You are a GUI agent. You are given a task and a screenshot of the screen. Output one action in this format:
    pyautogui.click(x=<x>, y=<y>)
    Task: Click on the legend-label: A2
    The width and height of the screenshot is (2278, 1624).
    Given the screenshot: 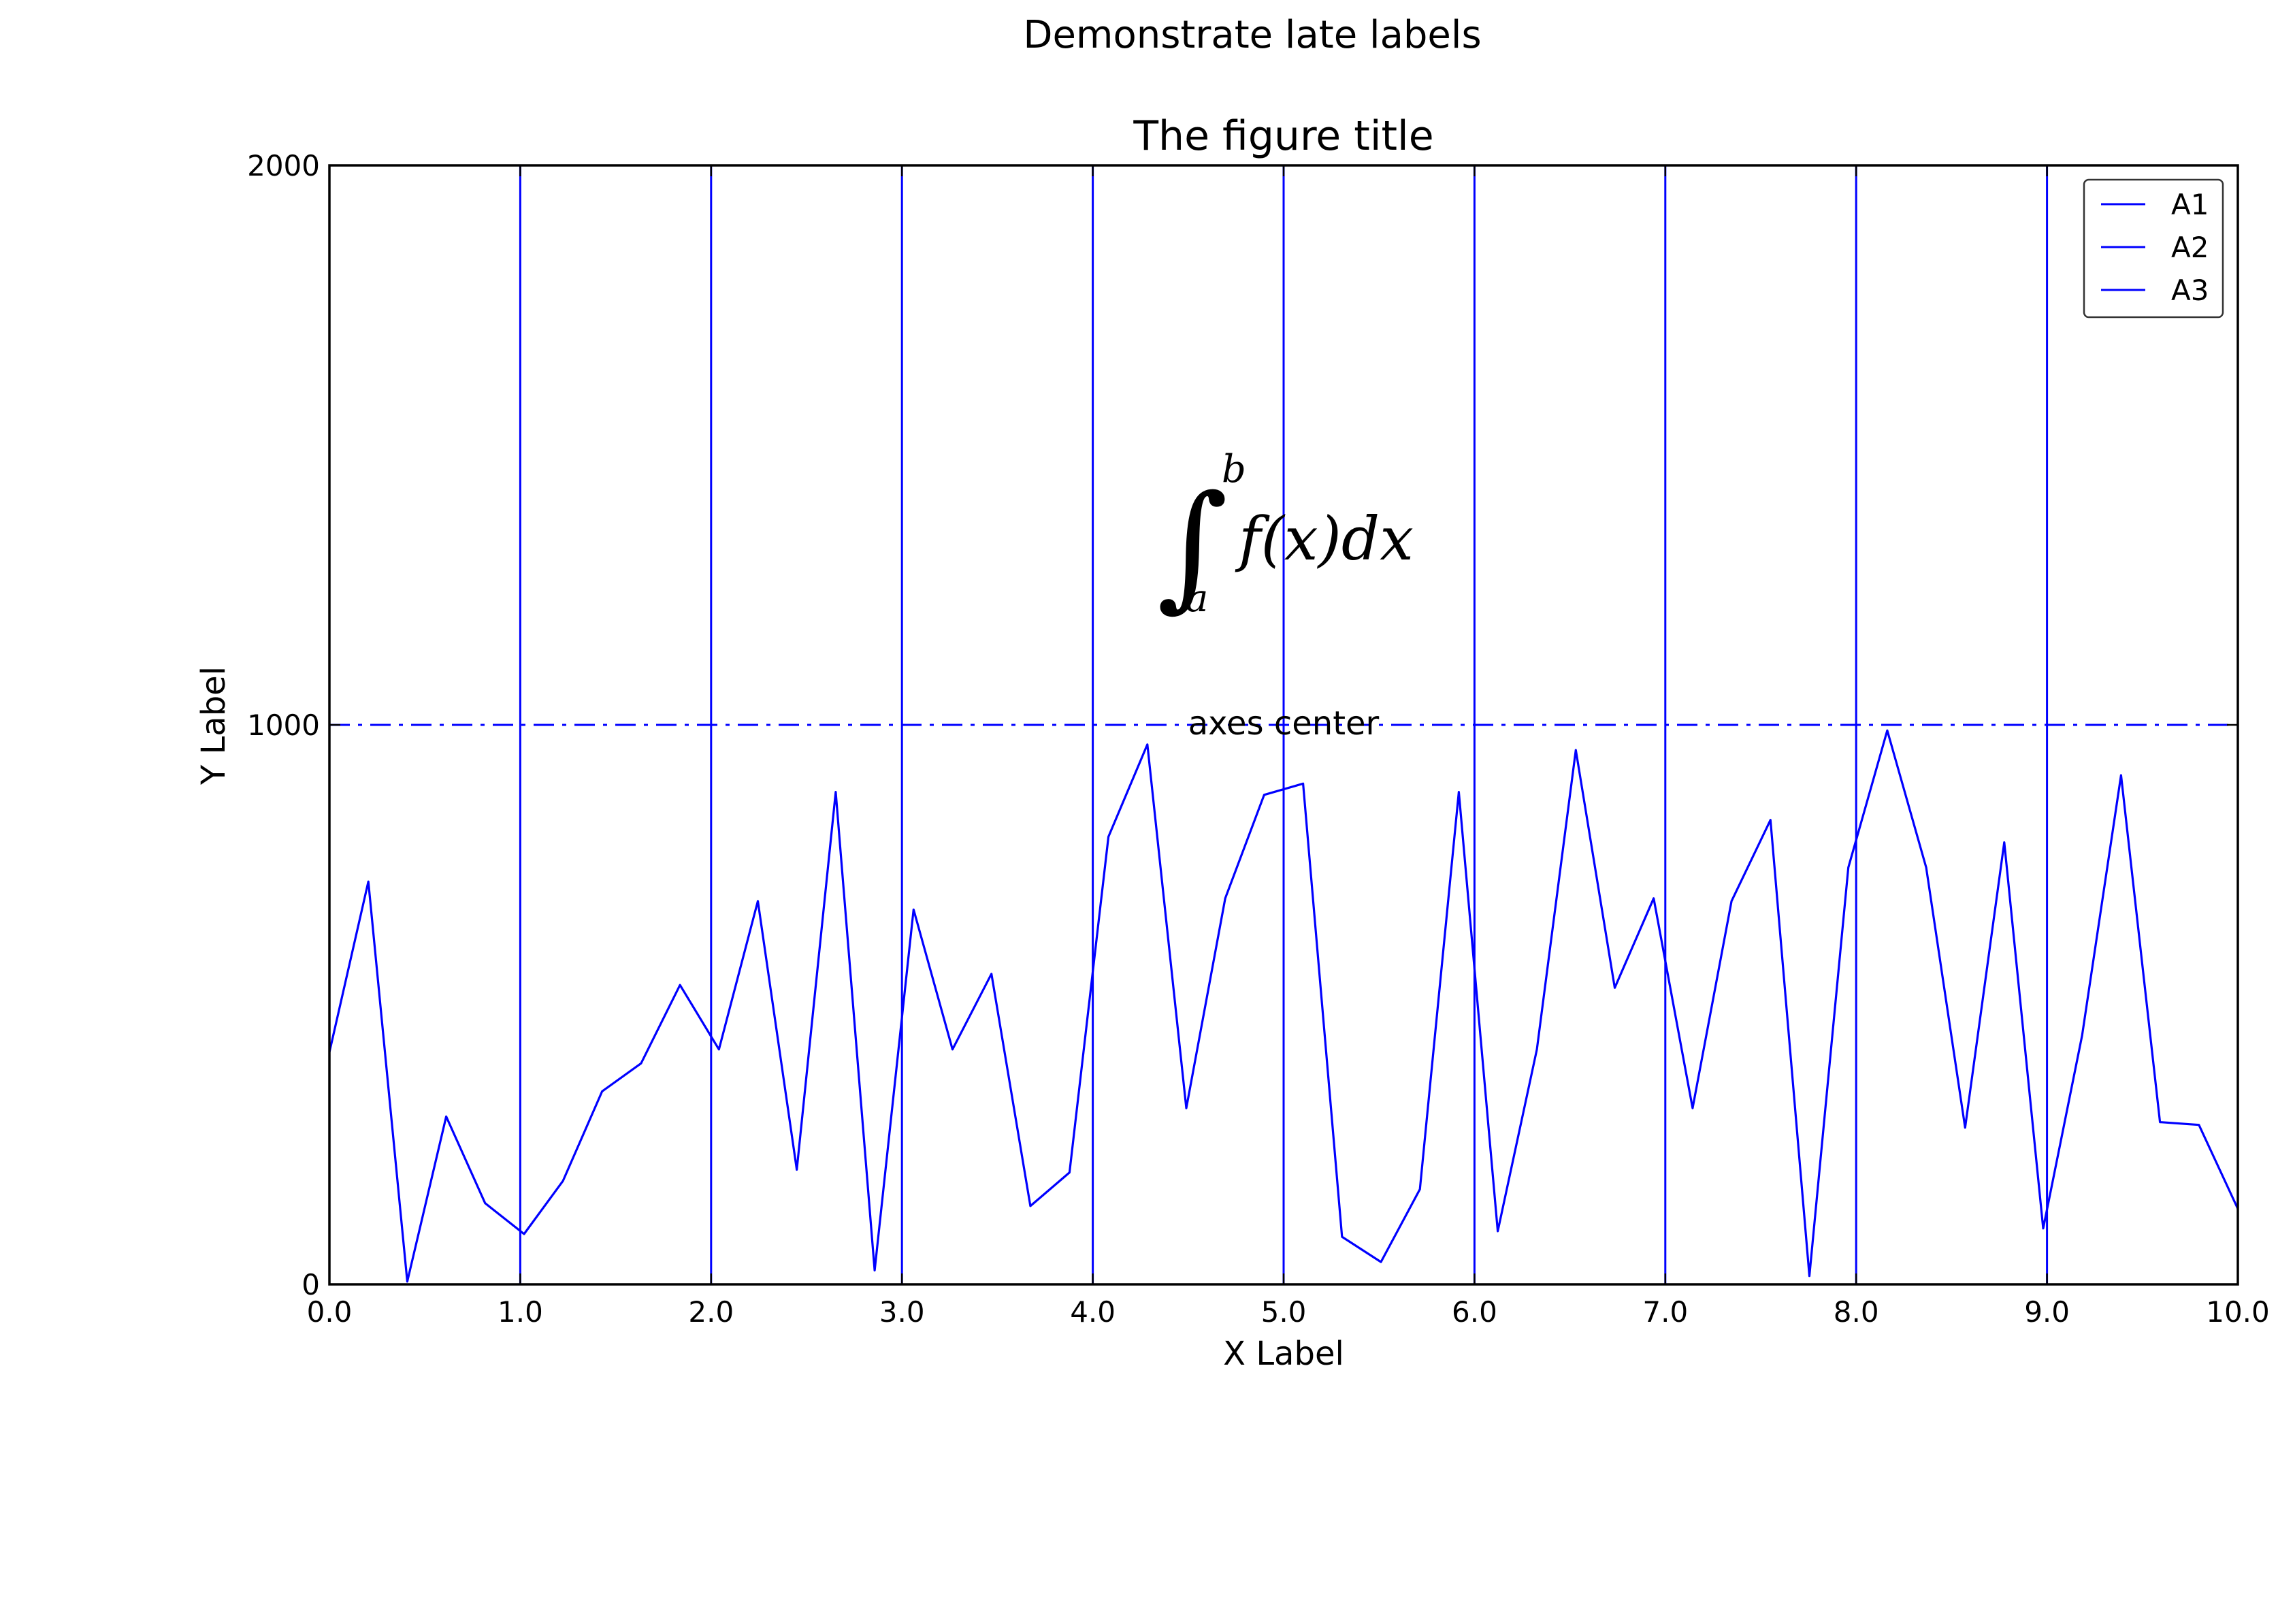 What is the action you would take?
    pyautogui.click(x=2190, y=247)
    